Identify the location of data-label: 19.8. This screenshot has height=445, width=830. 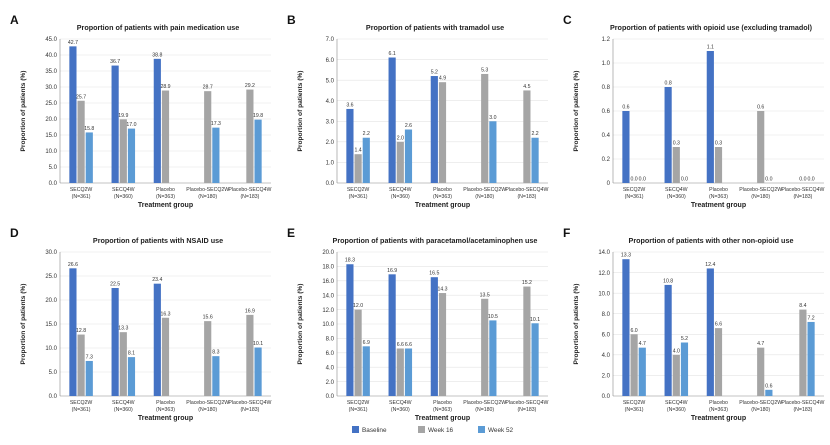
(258, 116).